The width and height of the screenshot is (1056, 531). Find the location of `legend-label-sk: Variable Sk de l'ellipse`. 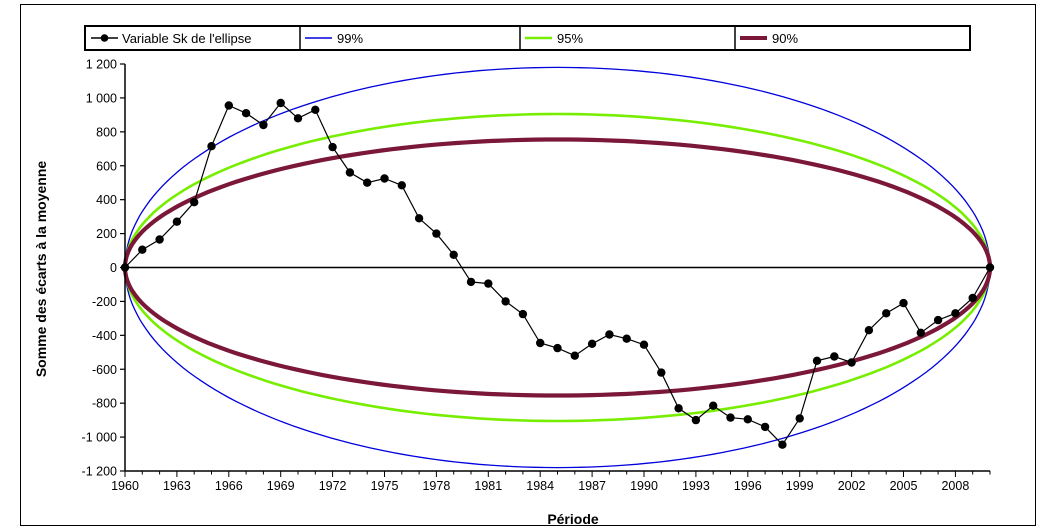

legend-label-sk: Variable Sk de l'ellipse is located at coordinates (186, 38).